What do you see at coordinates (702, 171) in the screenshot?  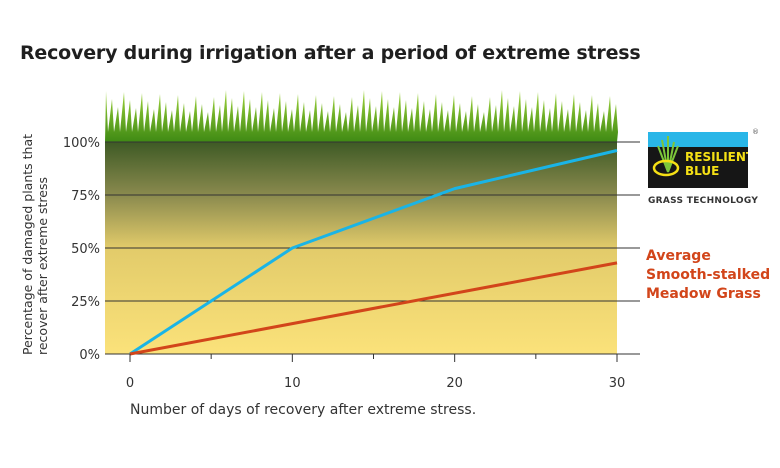 I see `logo-text: BLUE` at bounding box center [702, 171].